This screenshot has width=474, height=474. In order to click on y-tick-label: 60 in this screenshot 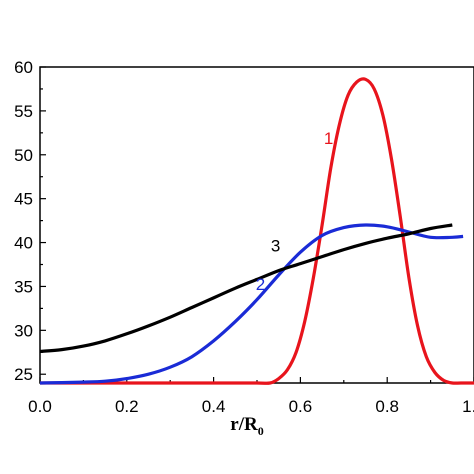, I will do `click(23, 67)`.